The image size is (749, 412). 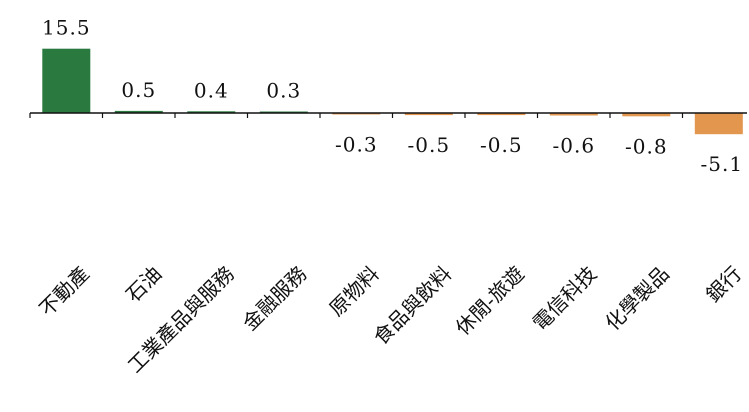 I want to click on data-label: 0.4, so click(x=211, y=90).